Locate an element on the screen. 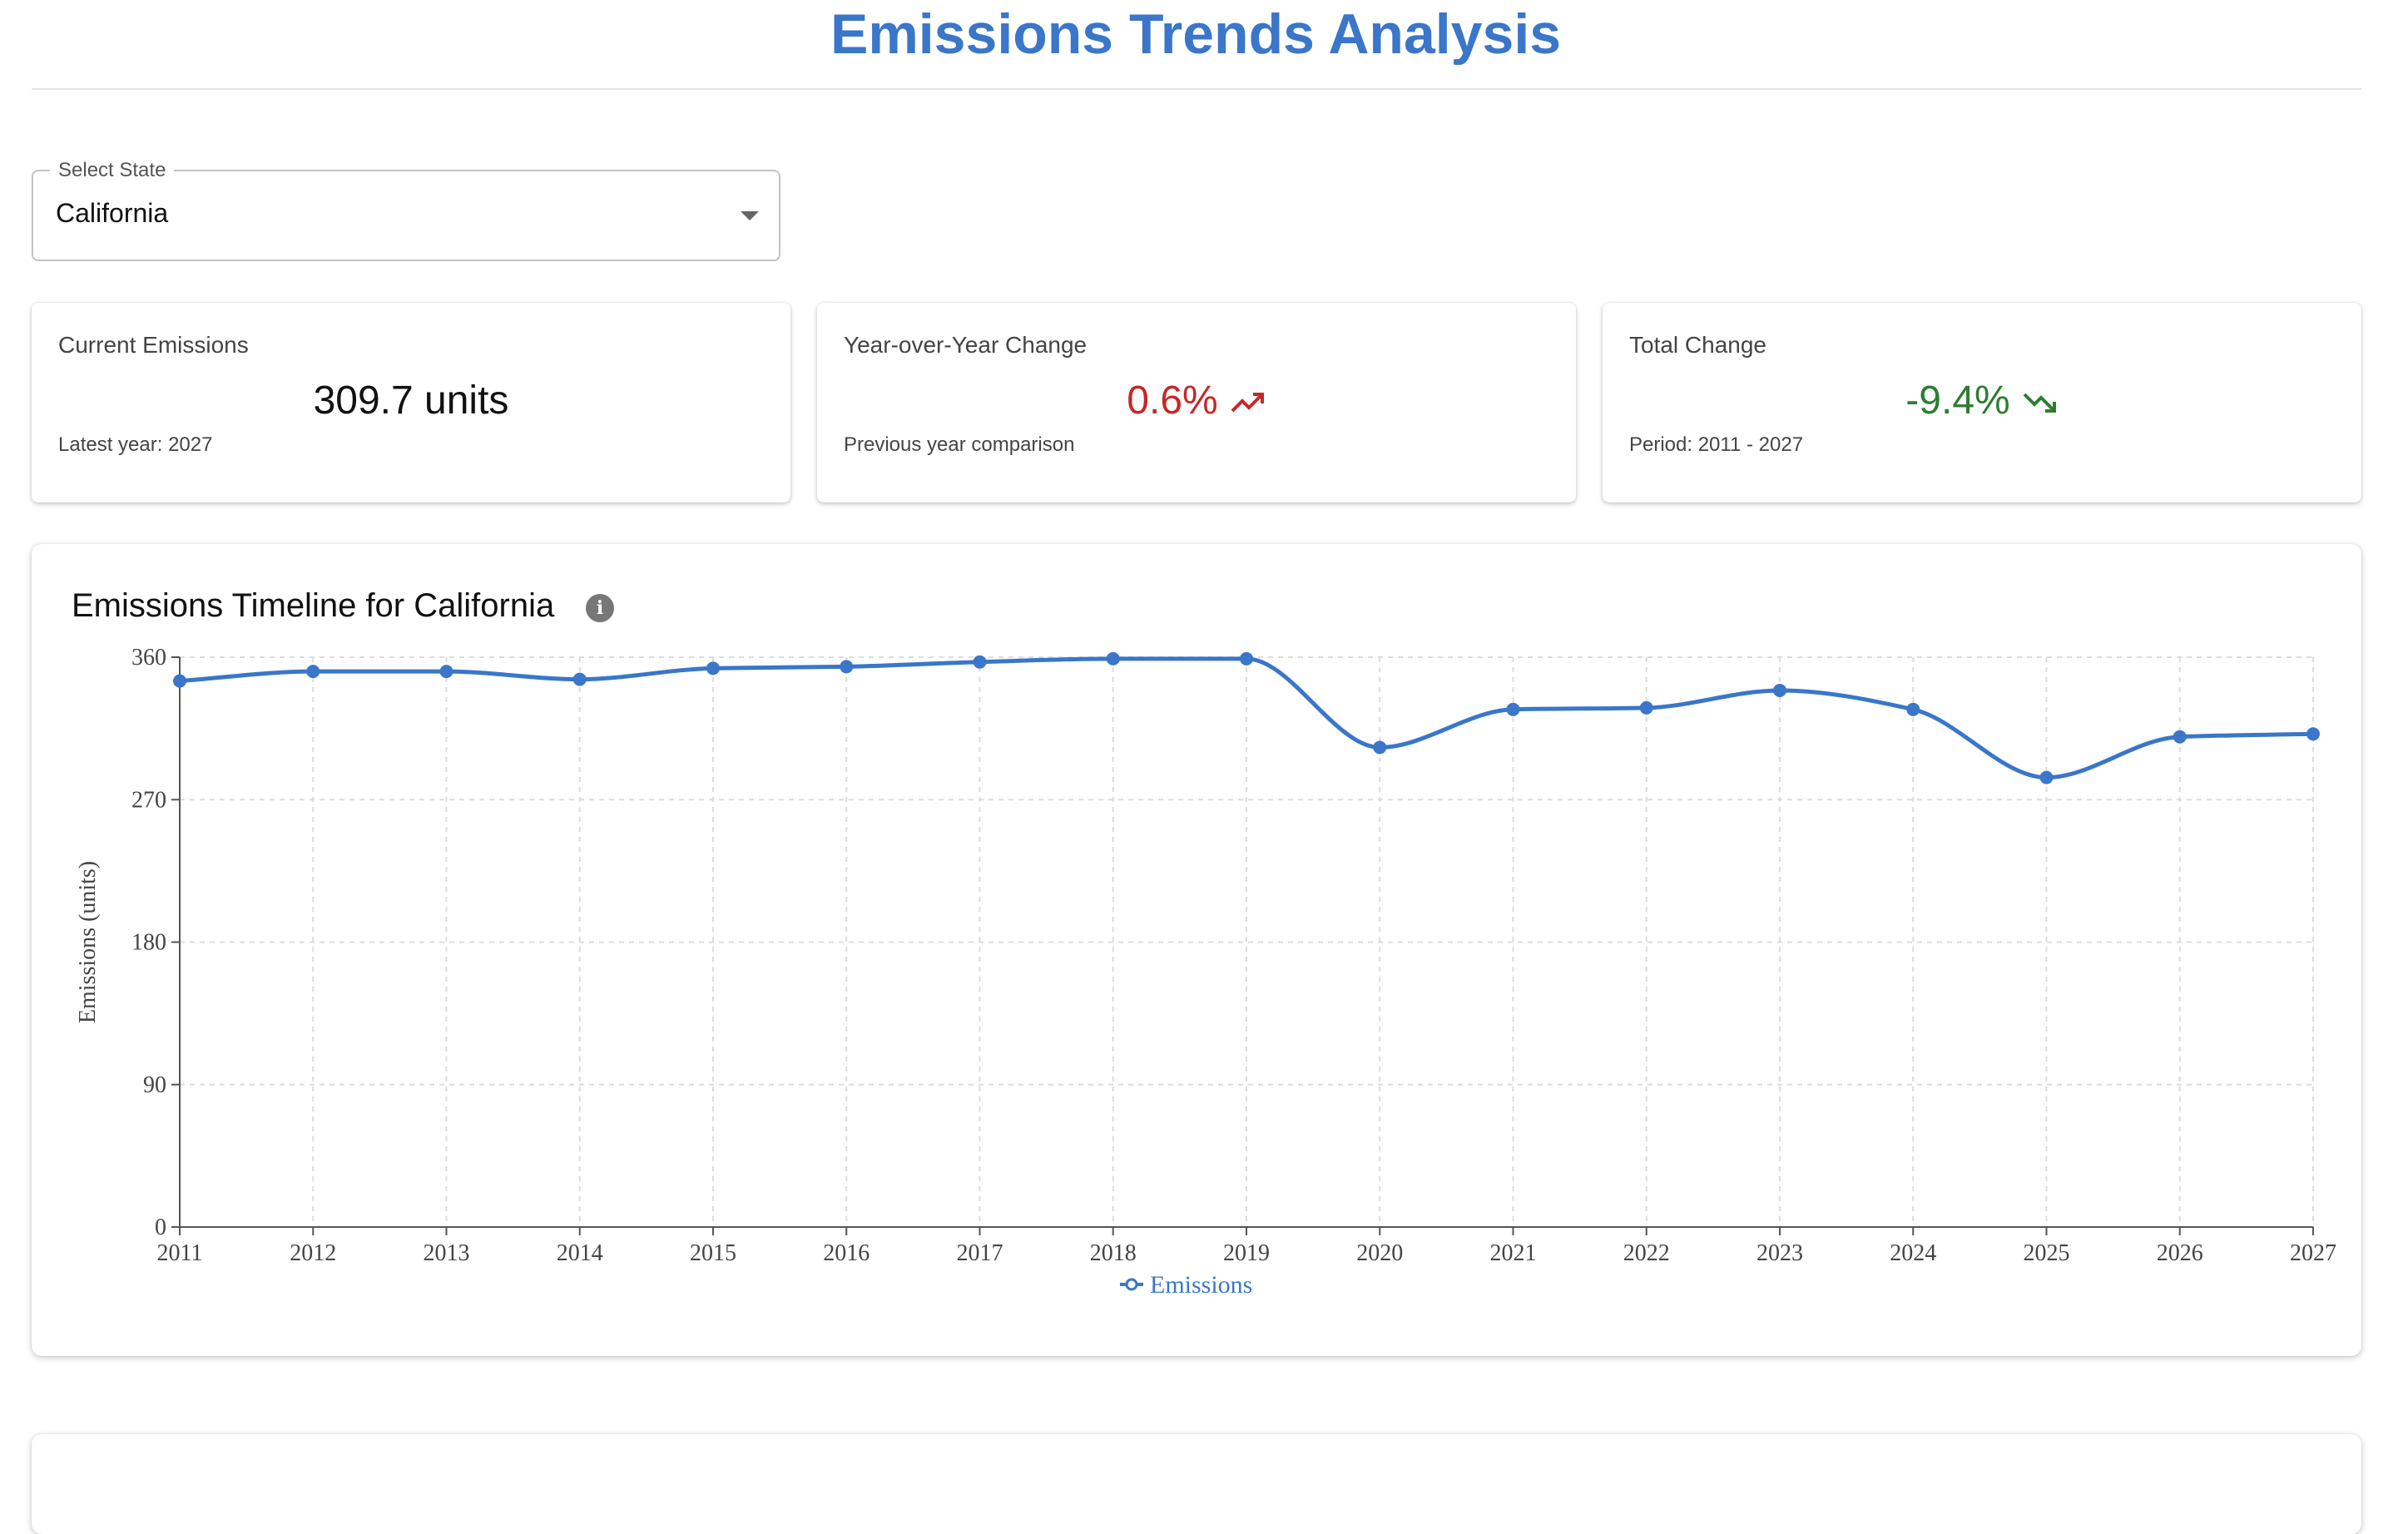 The width and height of the screenshot is (2408, 1534). y-axis-label: Emissions (units) is located at coordinates (88, 942).